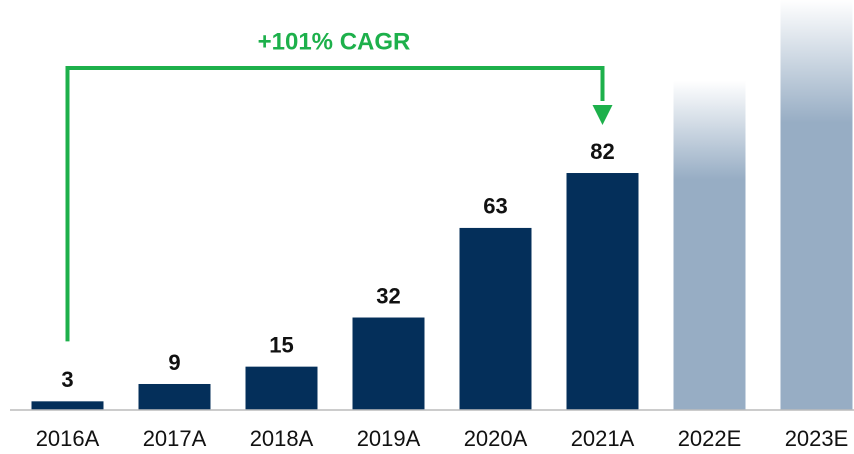 The width and height of the screenshot is (854, 454). I want to click on x-tick-label: 2021A, so click(603, 438).